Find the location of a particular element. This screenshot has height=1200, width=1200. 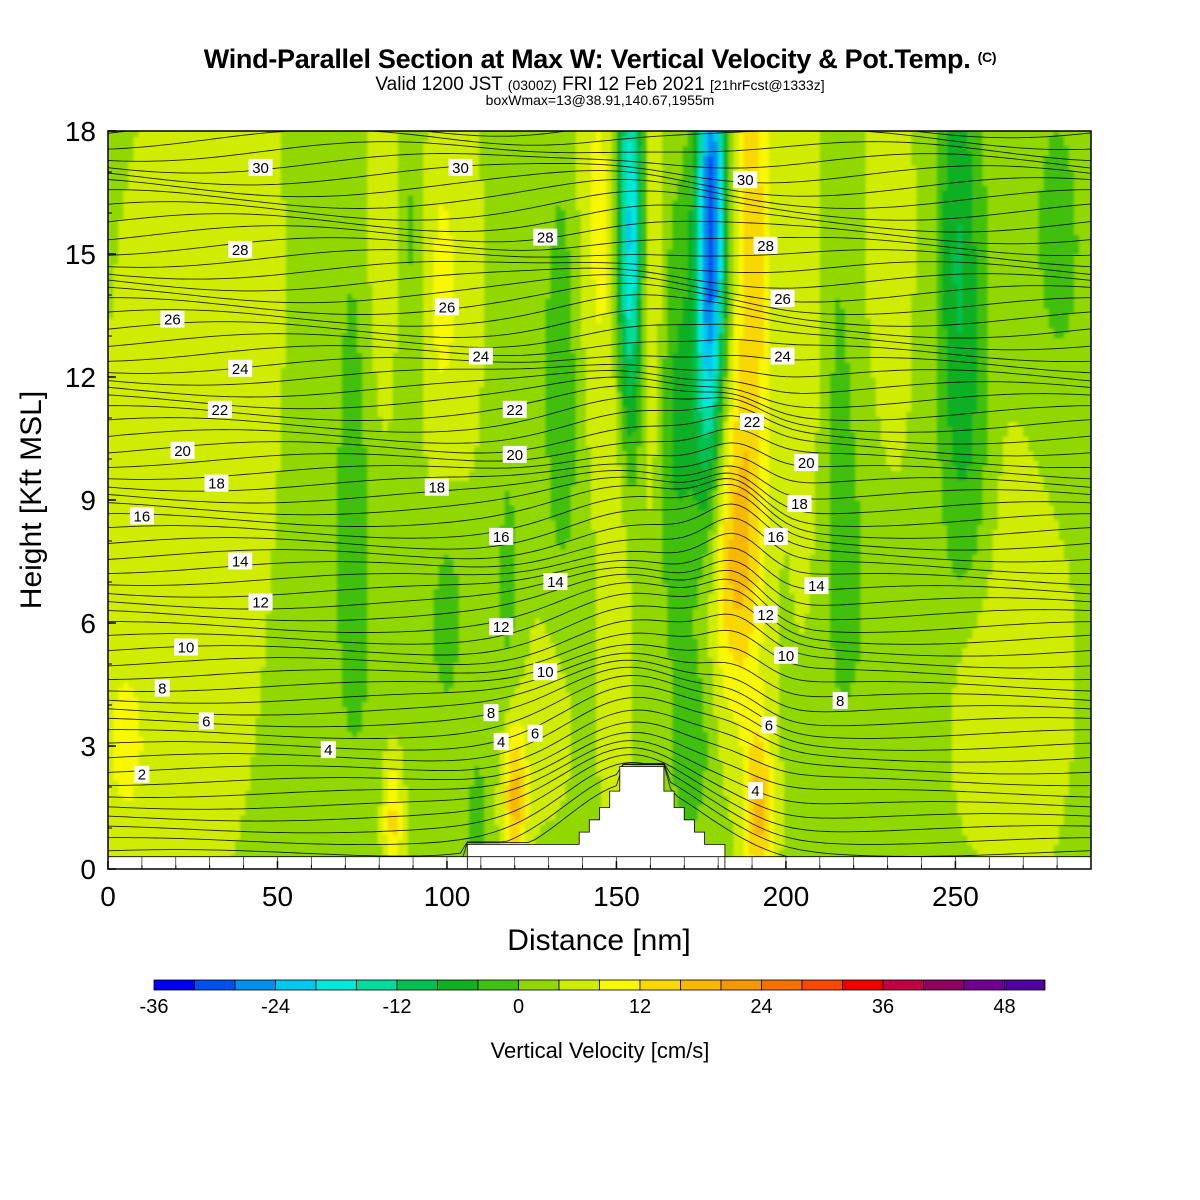

y-tick-label: 0 is located at coordinates (88, 869).